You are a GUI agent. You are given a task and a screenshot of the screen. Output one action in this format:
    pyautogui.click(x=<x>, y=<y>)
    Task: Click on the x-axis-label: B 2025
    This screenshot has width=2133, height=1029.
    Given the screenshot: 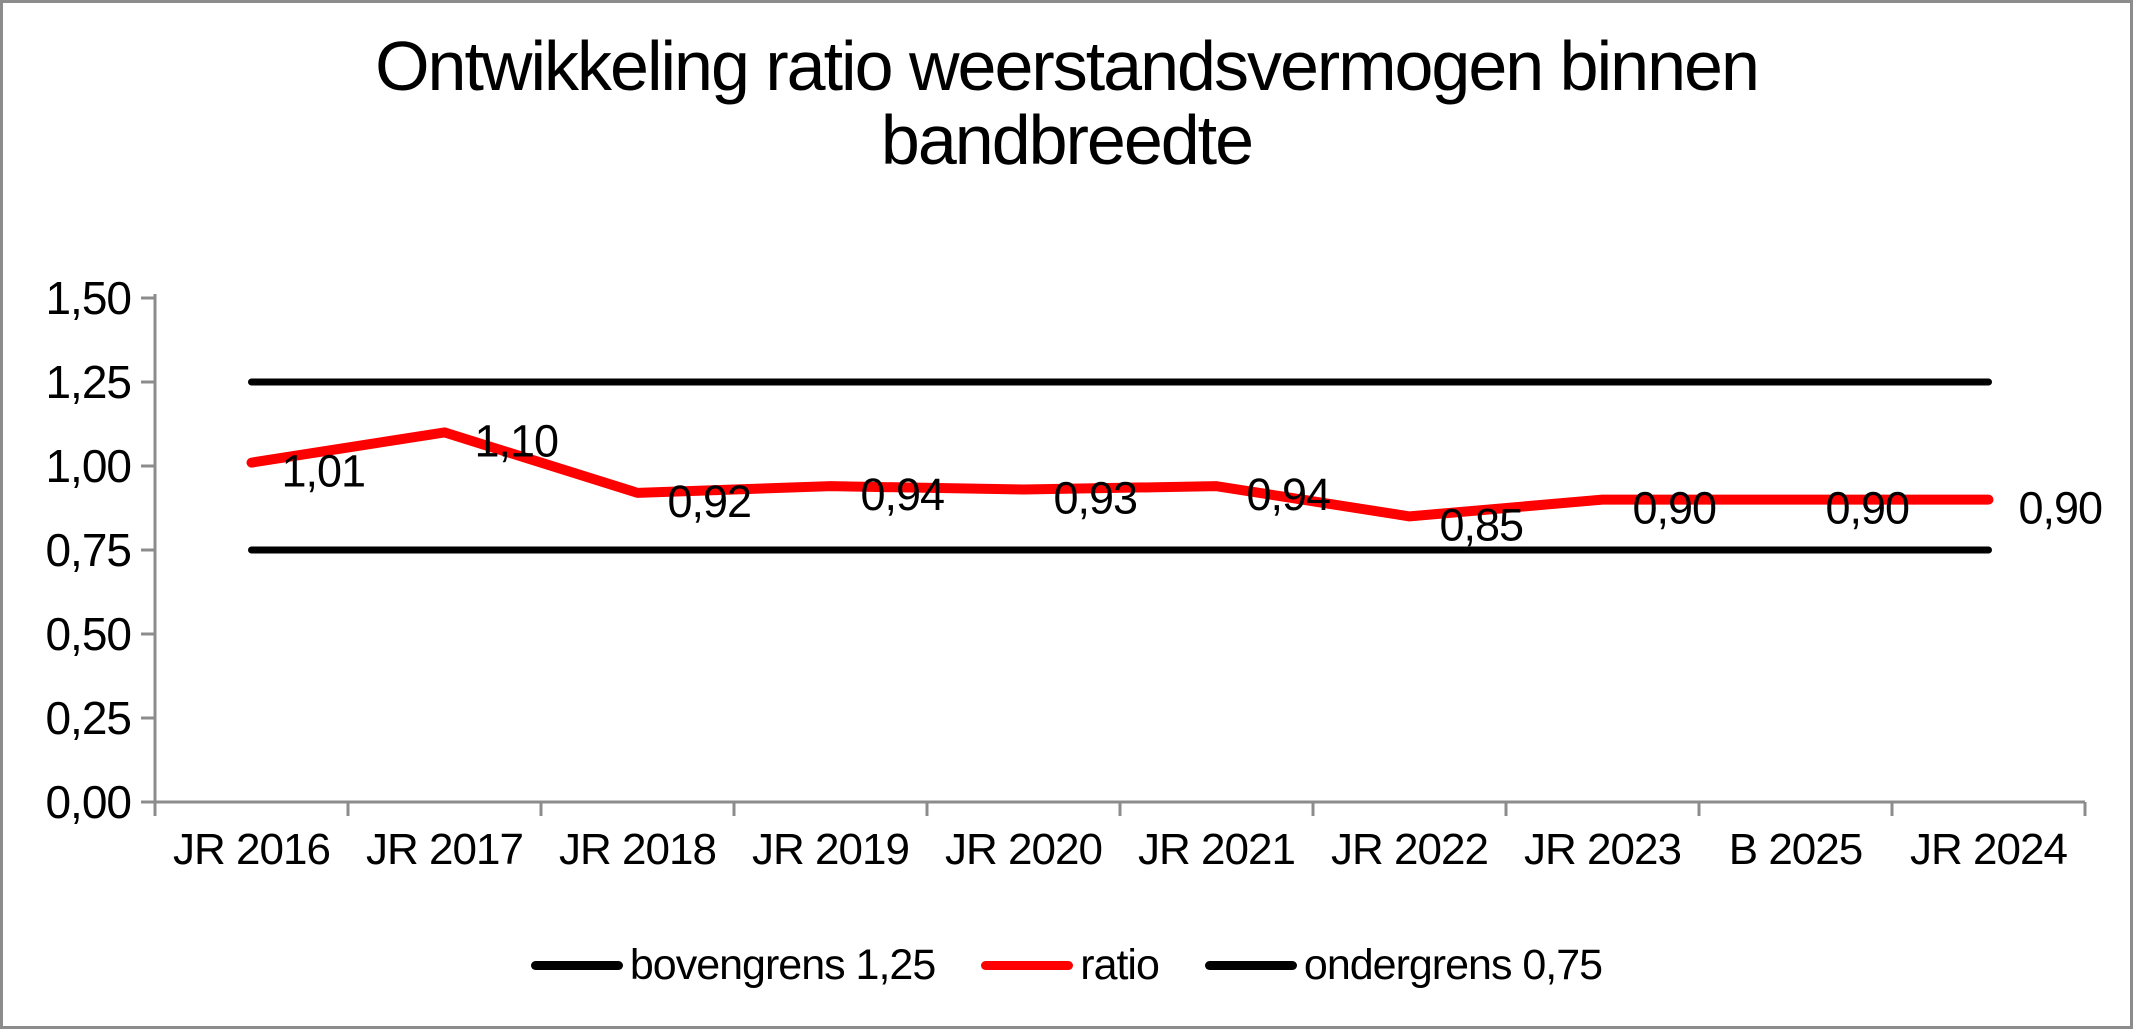 What is the action you would take?
    pyautogui.click(x=1795, y=849)
    